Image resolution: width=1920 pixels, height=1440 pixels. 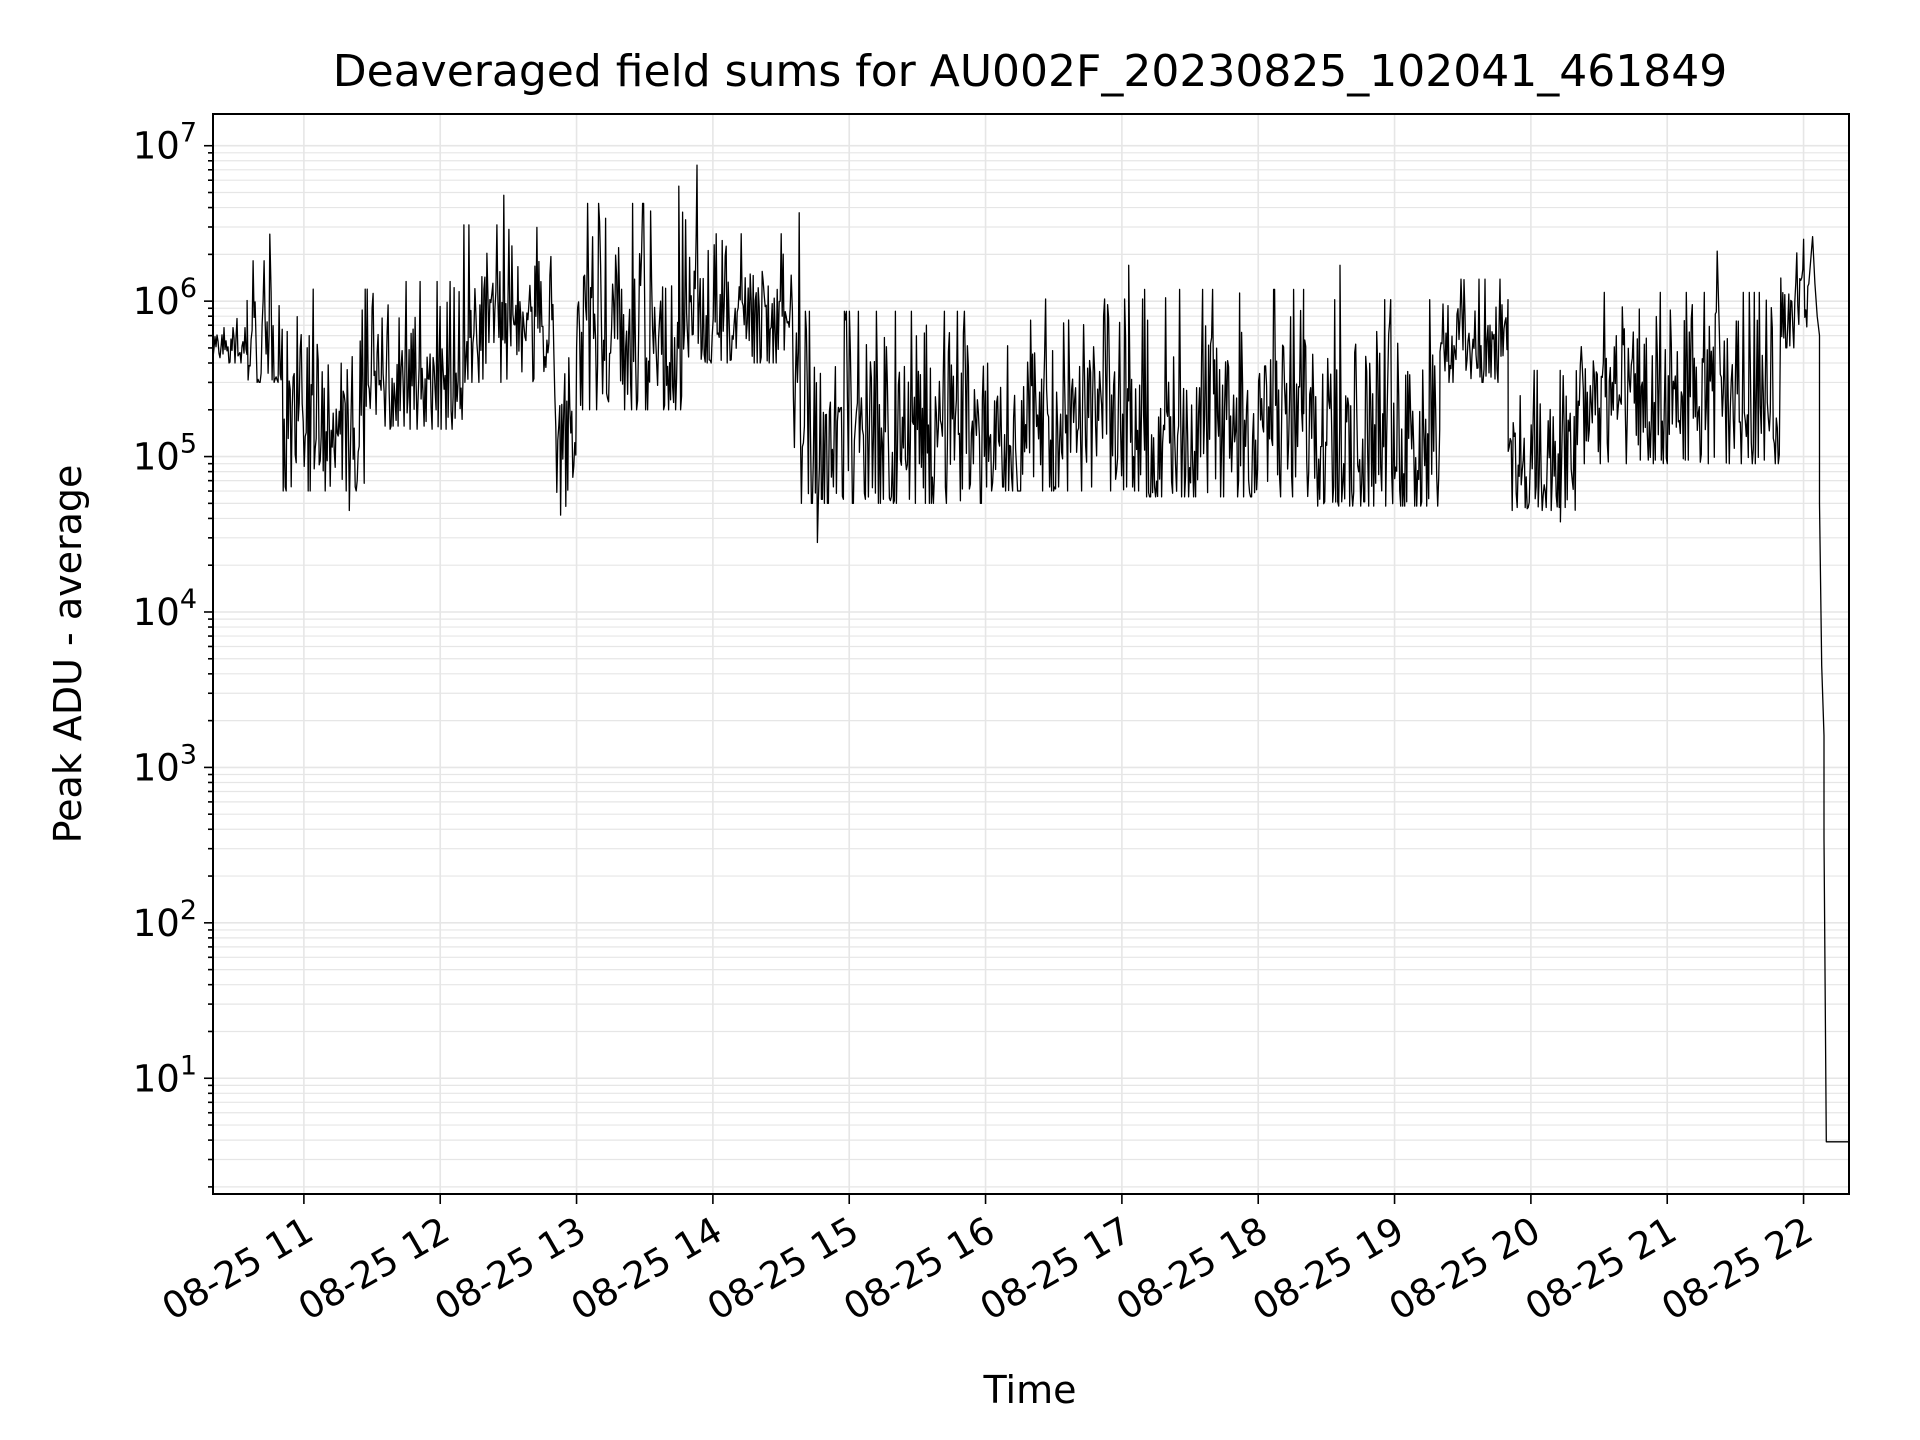 What do you see at coordinates (173, 653) in the screenshot?
I see `y-axis: 10¹ 10² 10³ 10⁴ 10⁵ 10⁶ 10⁷` at bounding box center [173, 653].